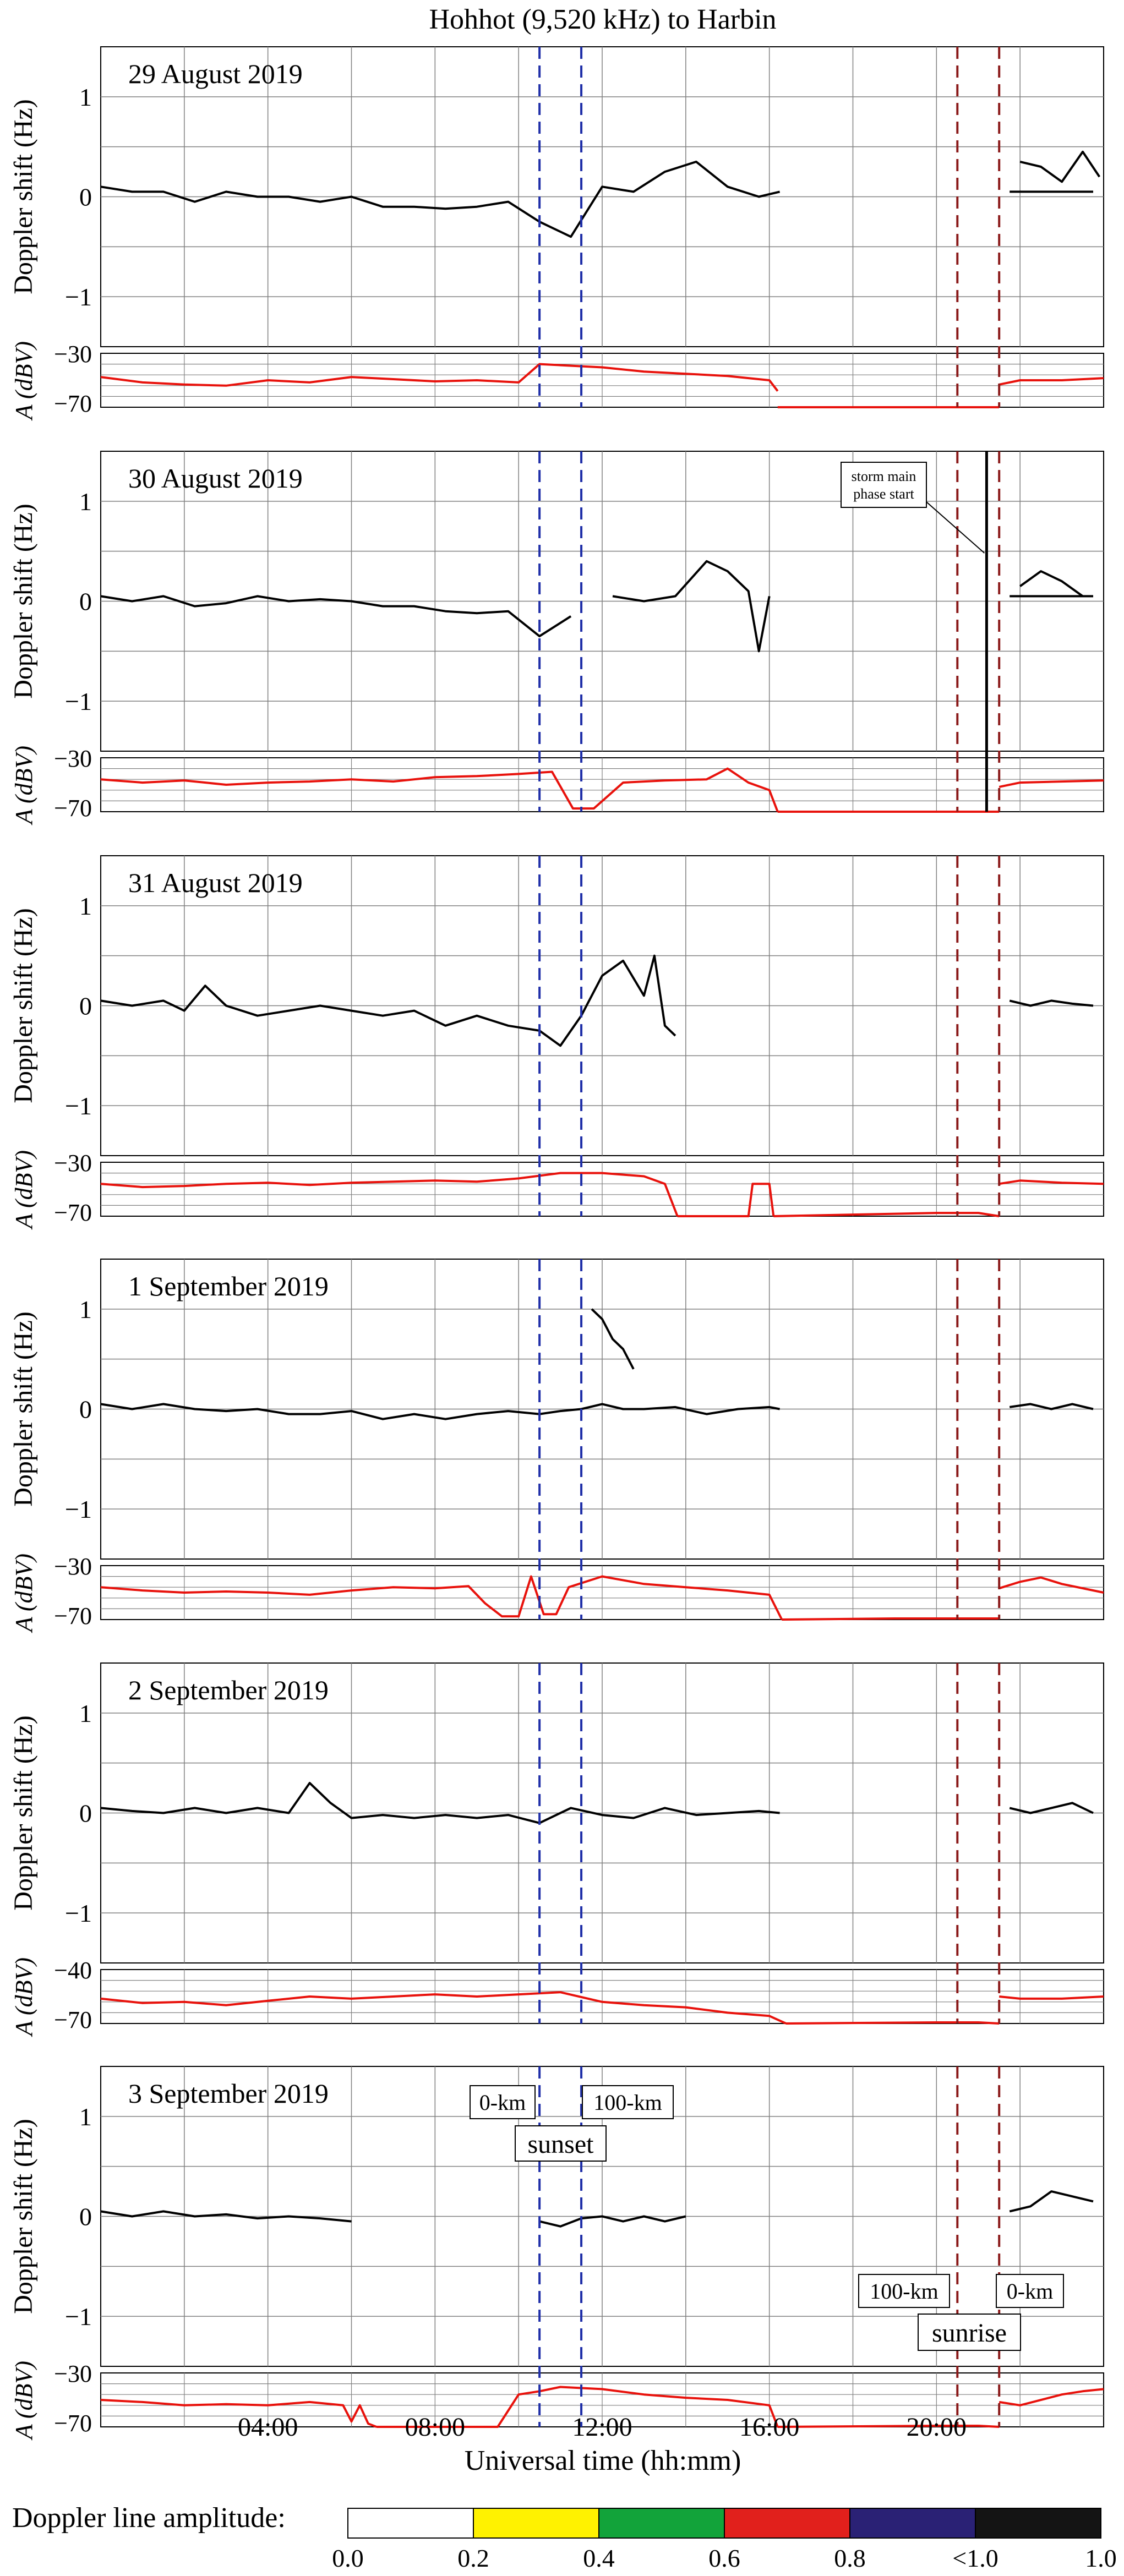  What do you see at coordinates (561, 2143) in the screenshot?
I see `sunset-label-box` at bounding box center [561, 2143].